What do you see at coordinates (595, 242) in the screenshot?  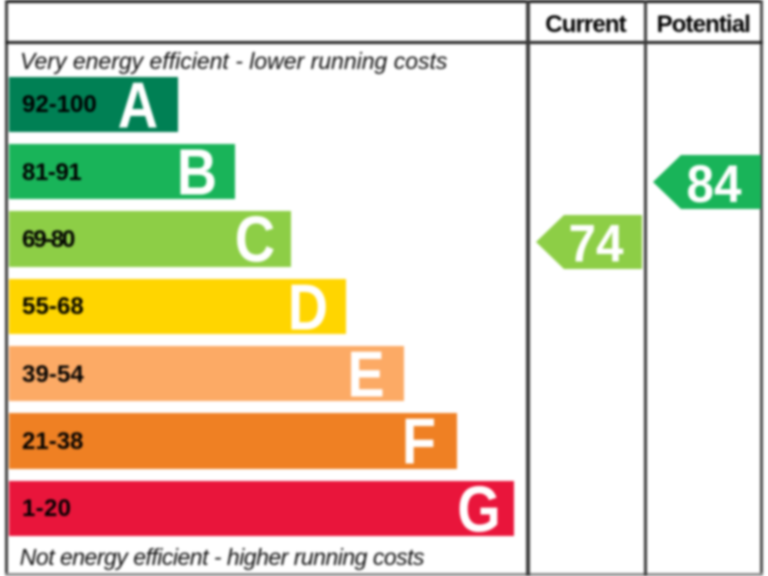 I see `svg-text: 74` at bounding box center [595, 242].